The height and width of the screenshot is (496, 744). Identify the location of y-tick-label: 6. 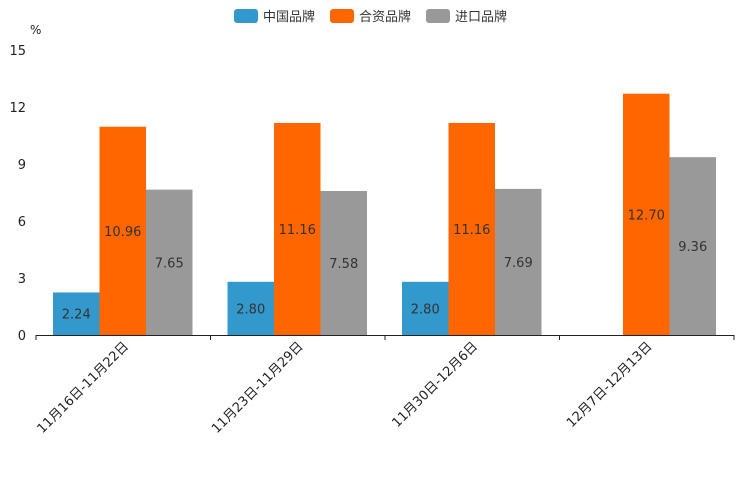
(22, 222).